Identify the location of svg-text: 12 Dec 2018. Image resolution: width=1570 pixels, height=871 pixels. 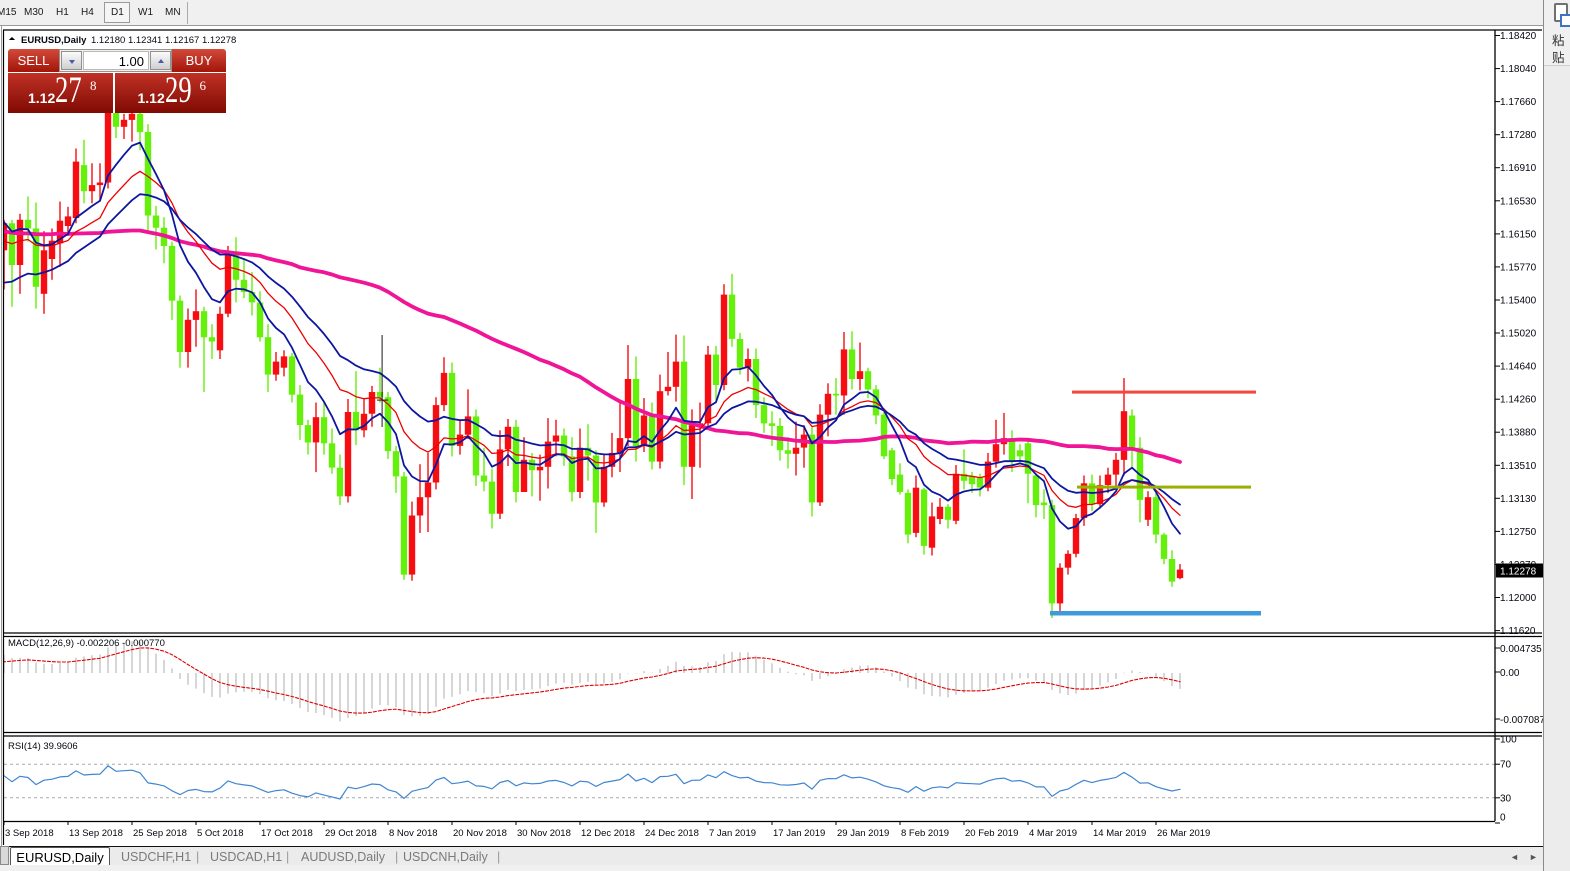
(608, 833).